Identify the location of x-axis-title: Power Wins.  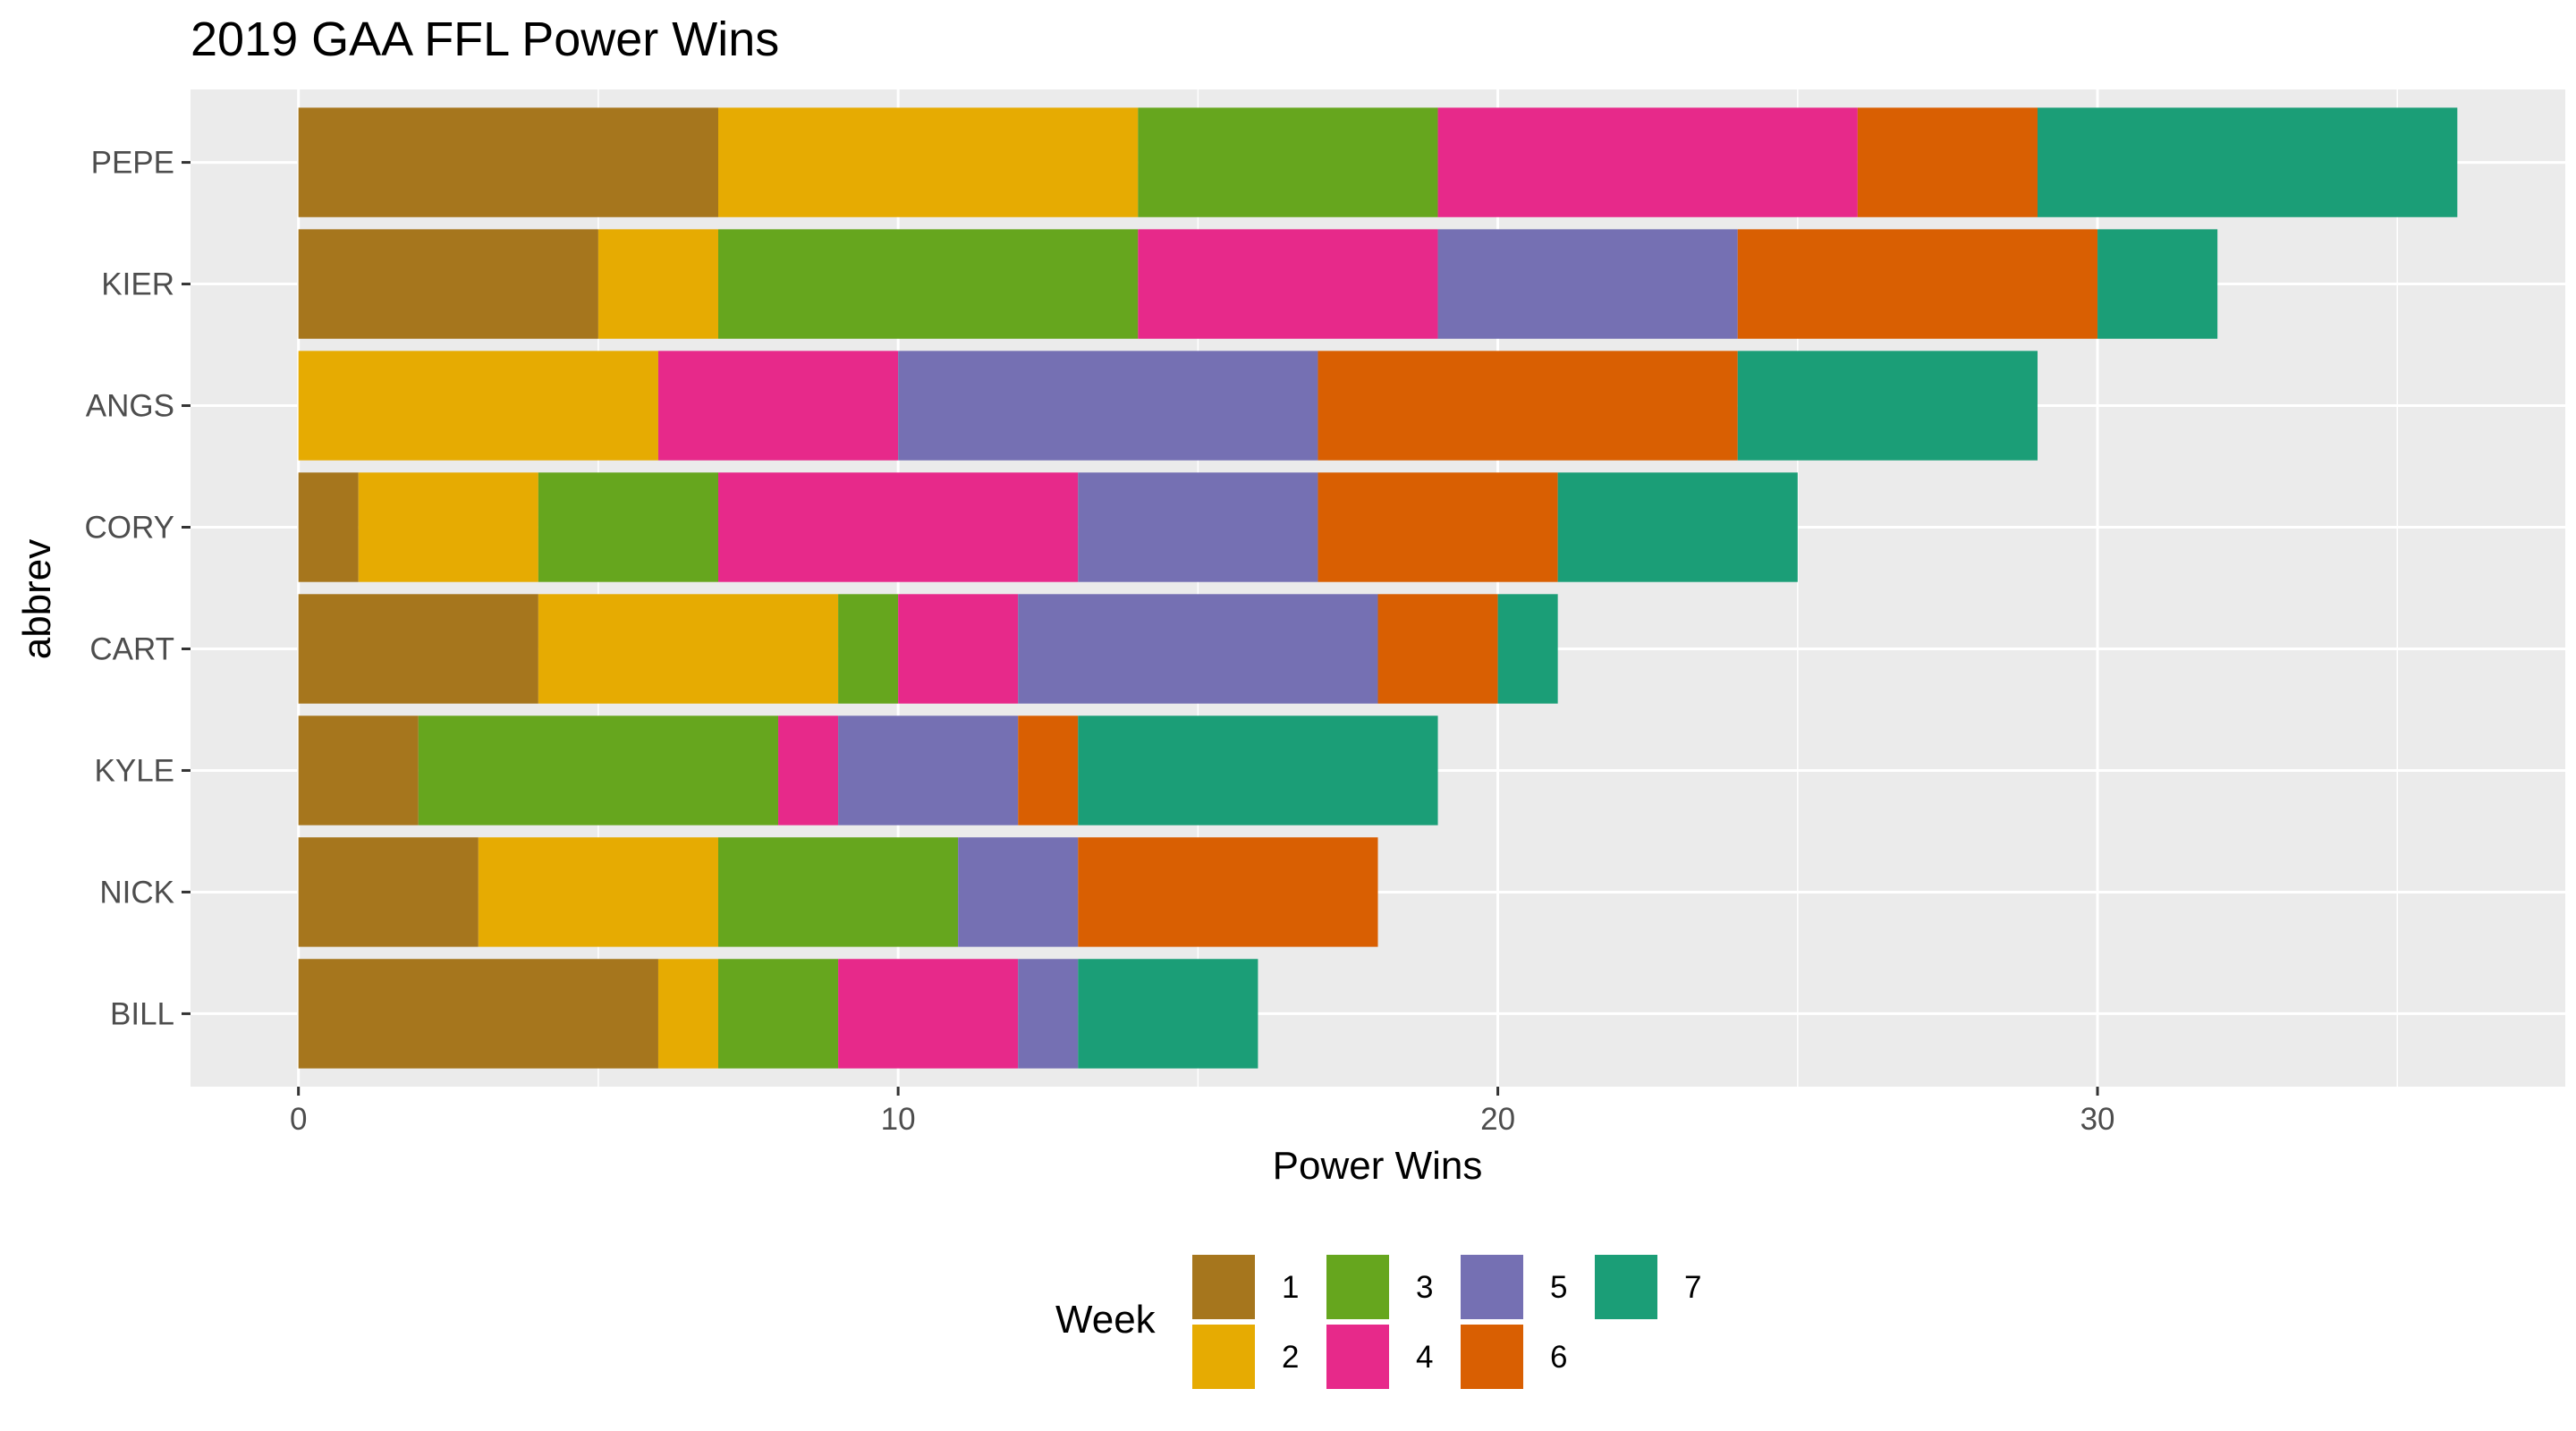
(1378, 1166).